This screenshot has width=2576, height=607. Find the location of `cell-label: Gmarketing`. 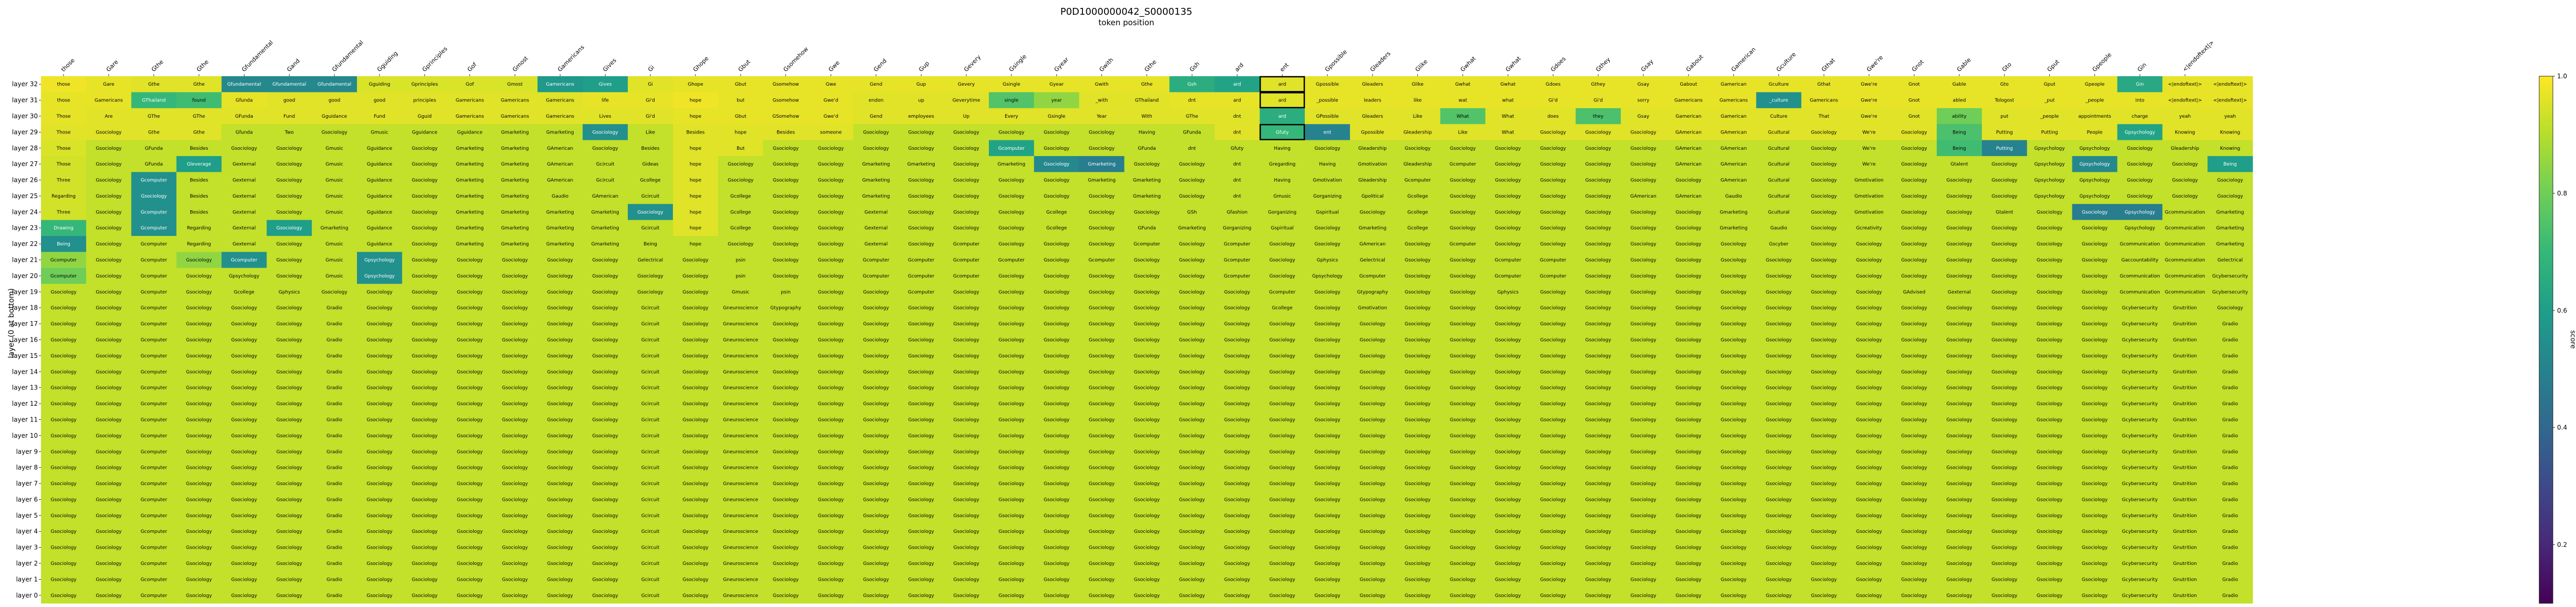

cell-label: Gmarketing is located at coordinates (1012, 164).